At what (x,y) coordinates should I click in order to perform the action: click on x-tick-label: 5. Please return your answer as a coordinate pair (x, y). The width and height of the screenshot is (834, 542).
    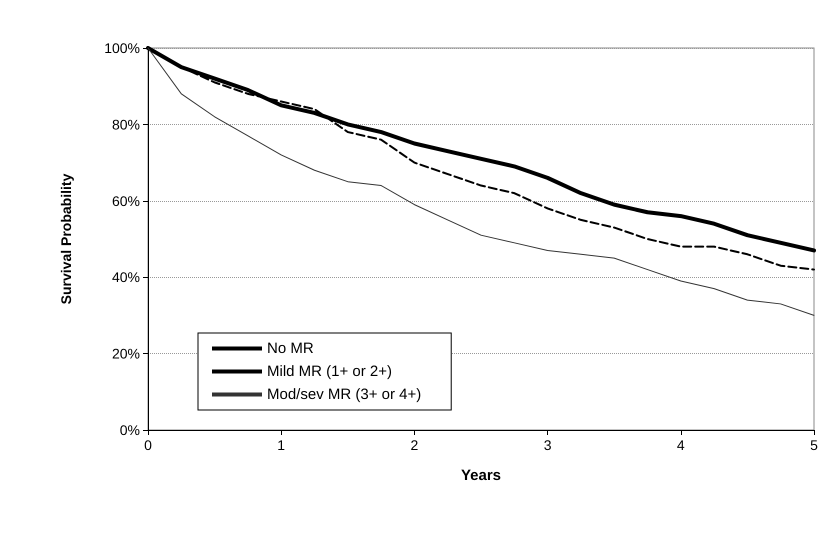
    Looking at the image, I should click on (814, 445).